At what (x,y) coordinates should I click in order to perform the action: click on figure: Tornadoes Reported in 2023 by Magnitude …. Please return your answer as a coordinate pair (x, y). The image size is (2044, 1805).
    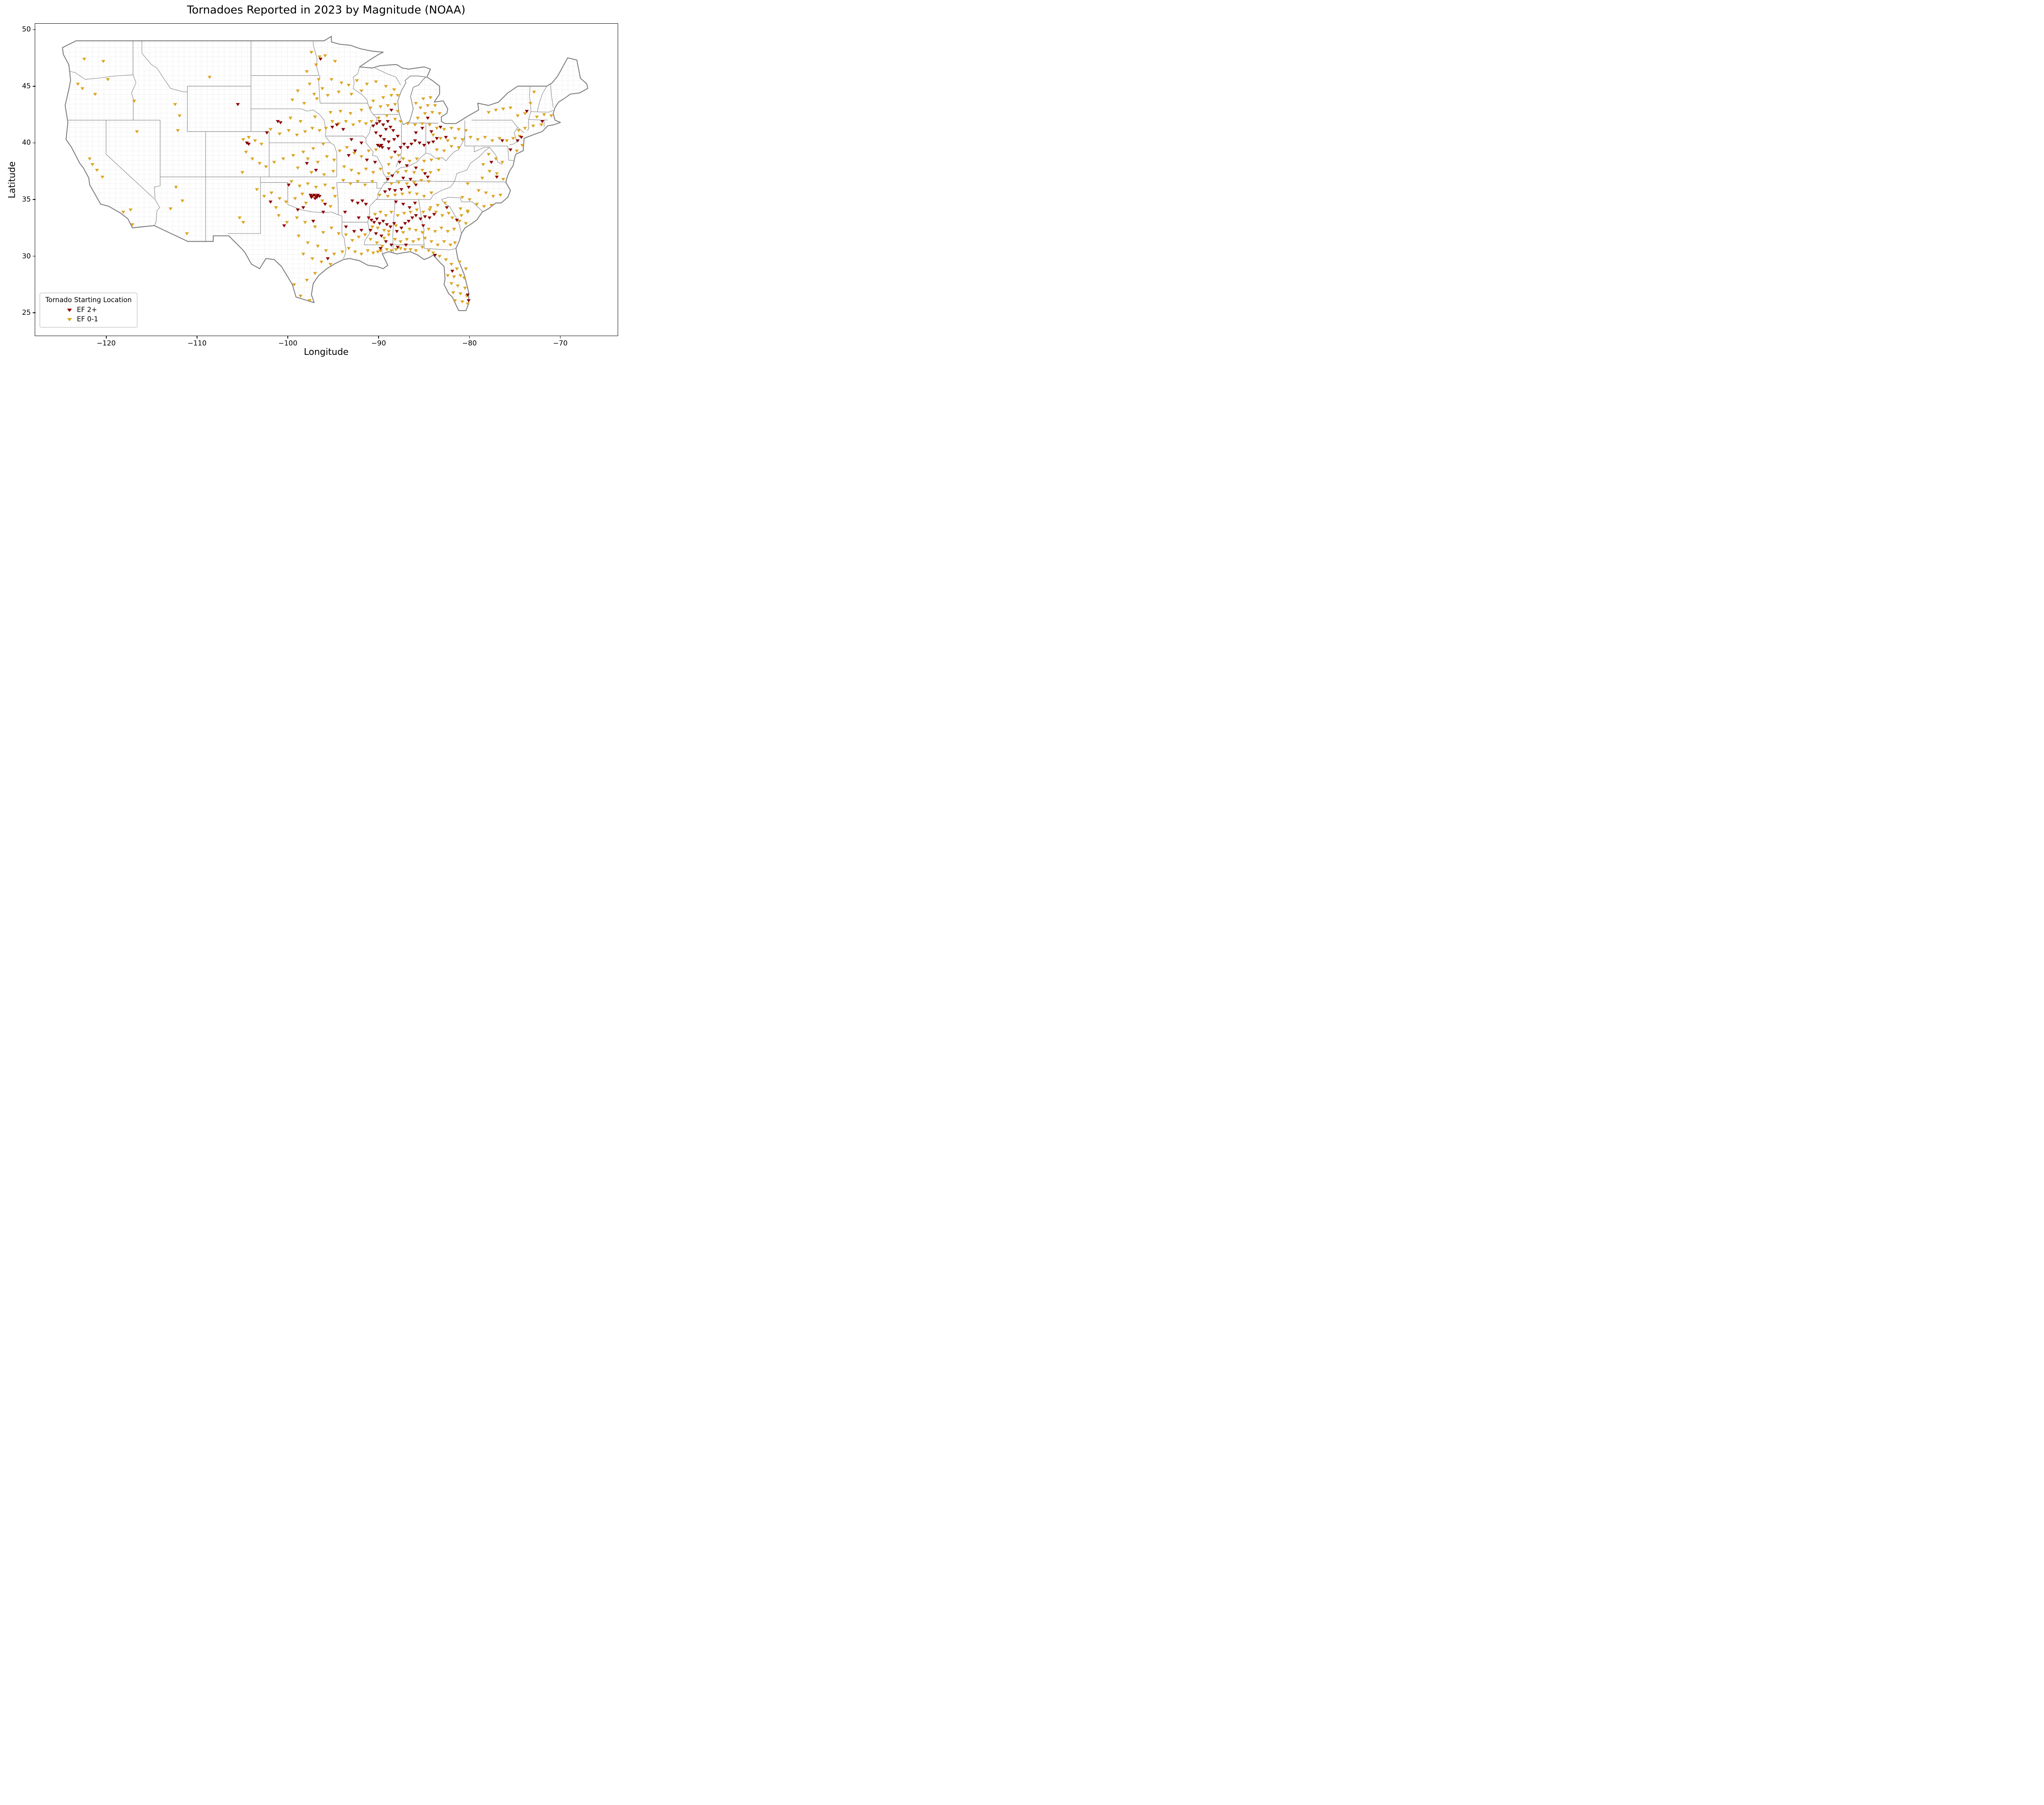
    Looking at the image, I should click on (315, 180).